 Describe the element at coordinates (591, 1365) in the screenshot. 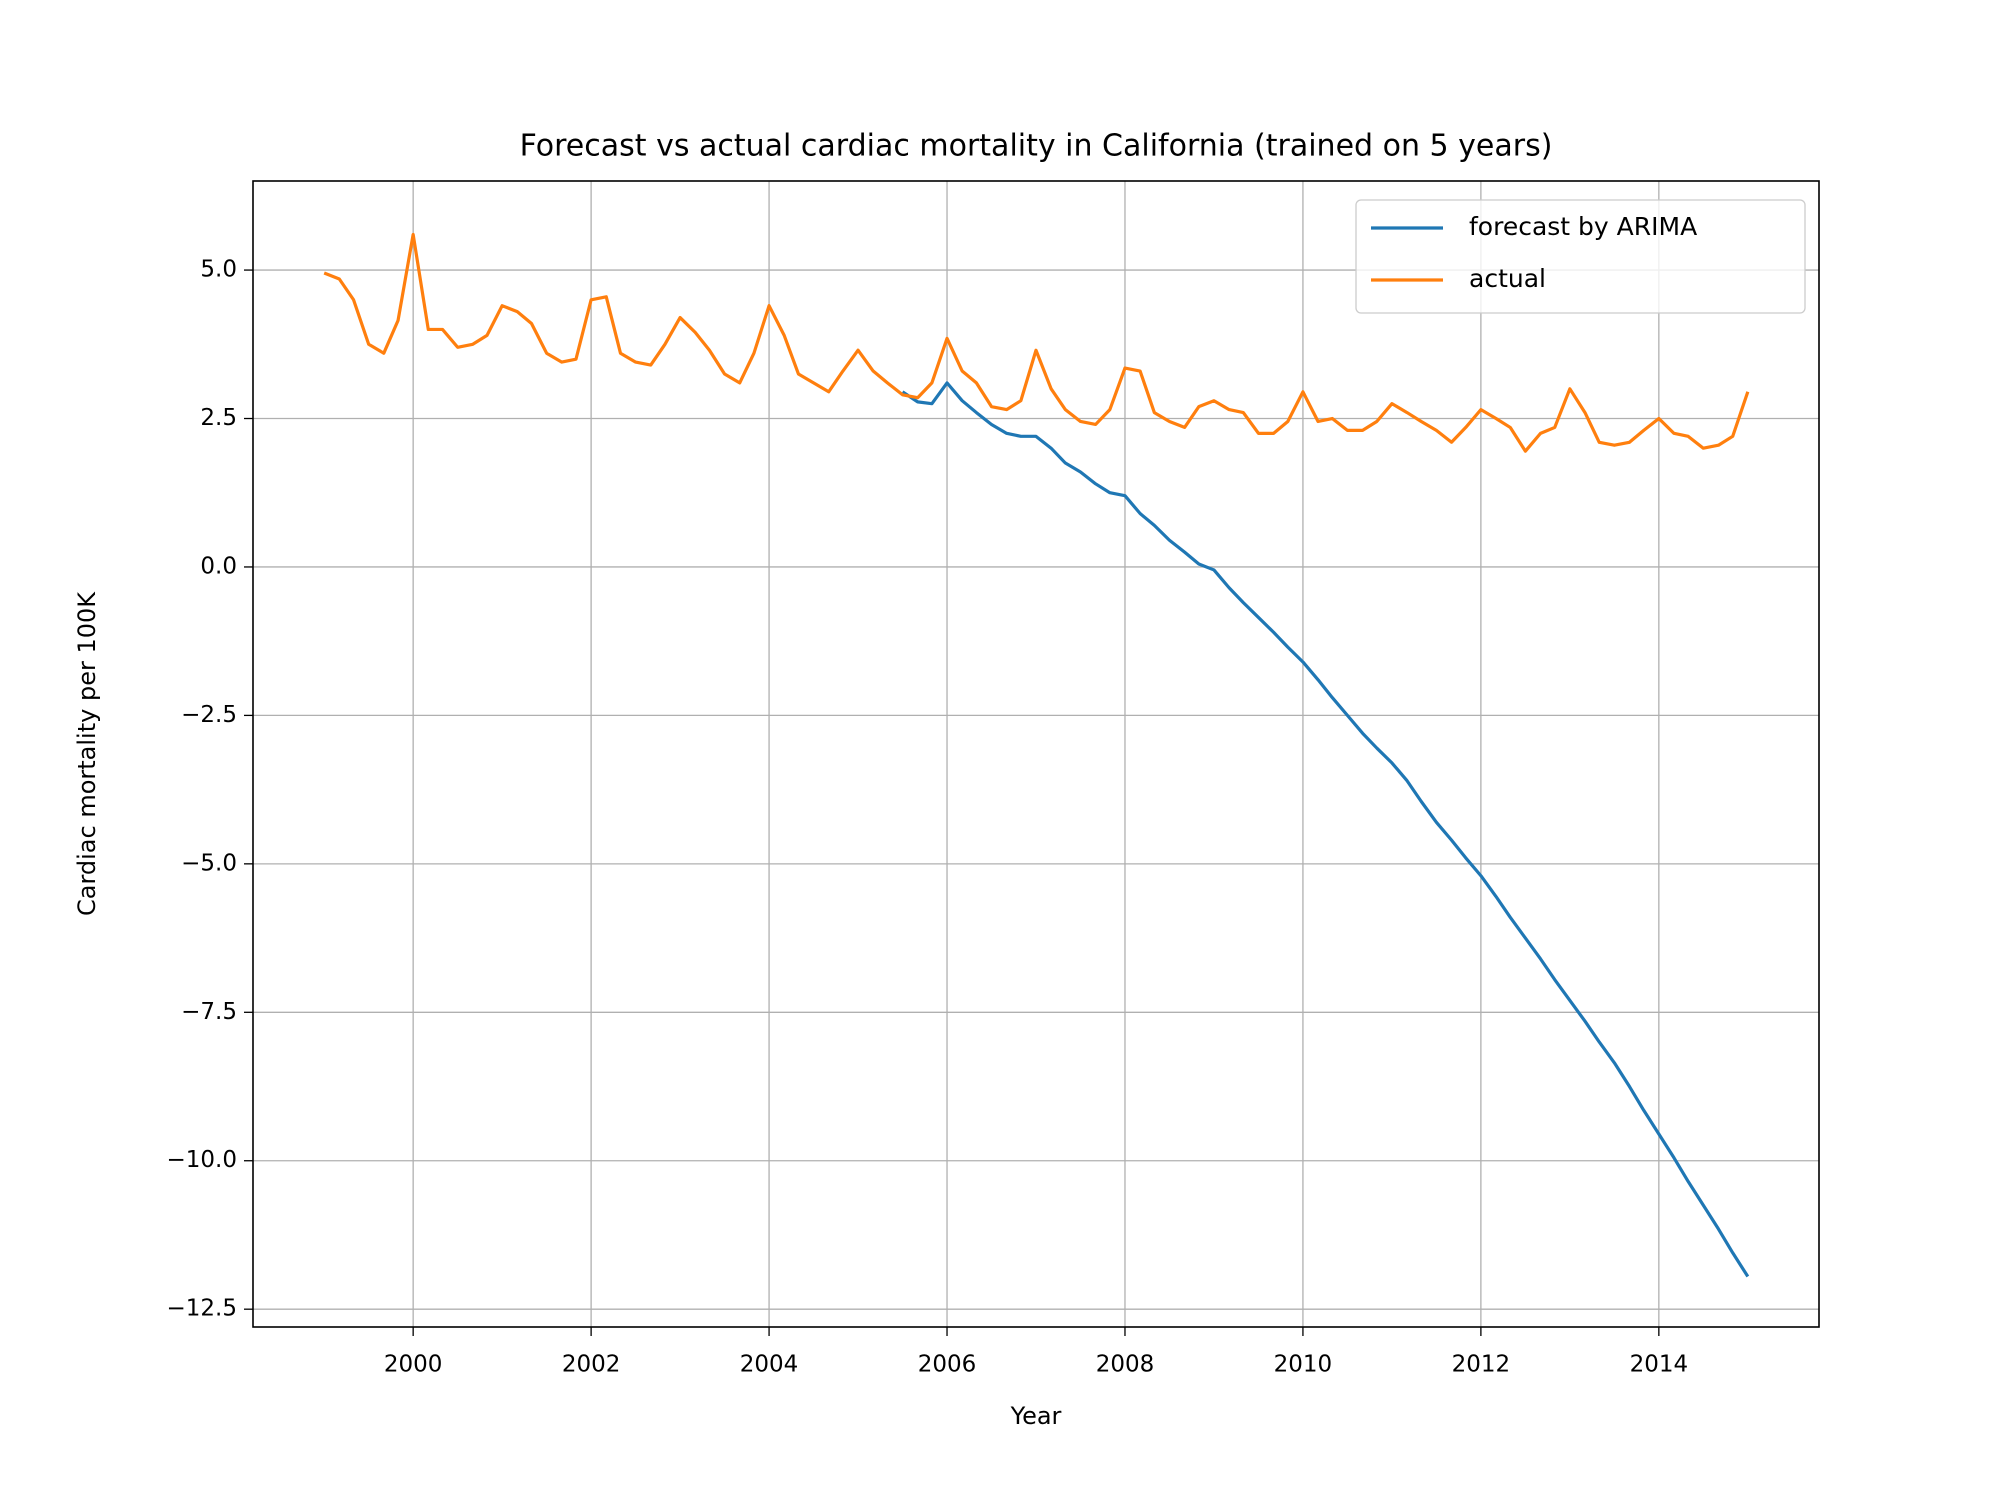

I see `x-tick-label: 2002` at that location.